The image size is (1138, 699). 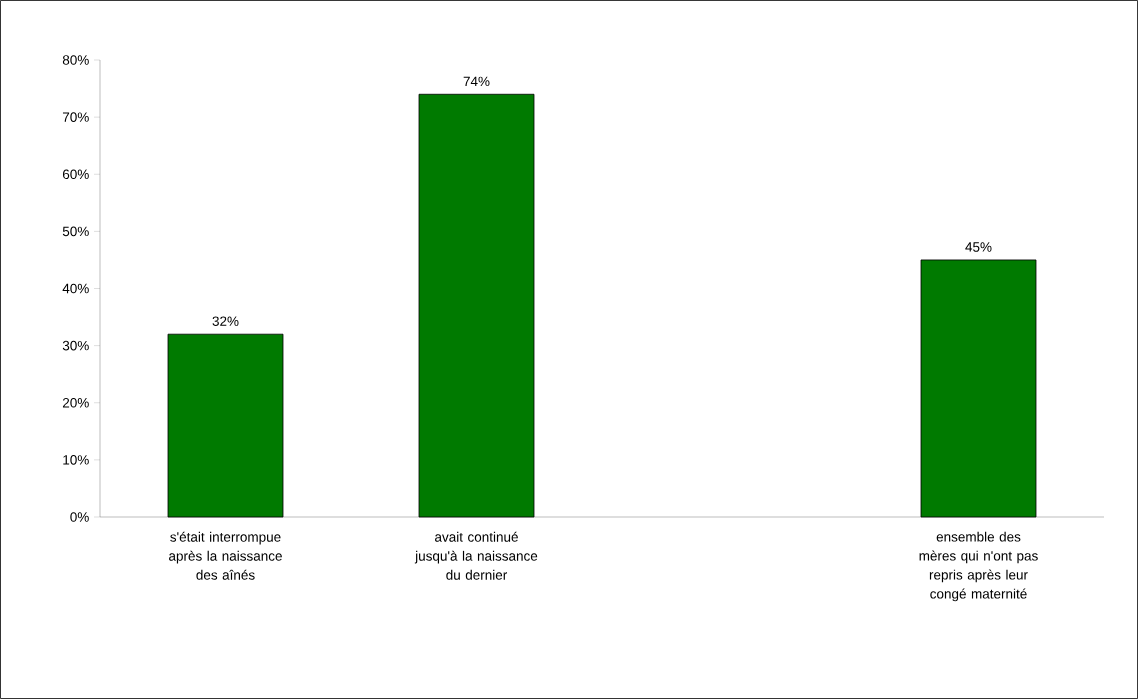 What do you see at coordinates (75, 60) in the screenshot?
I see `y-tick-label: 80%` at bounding box center [75, 60].